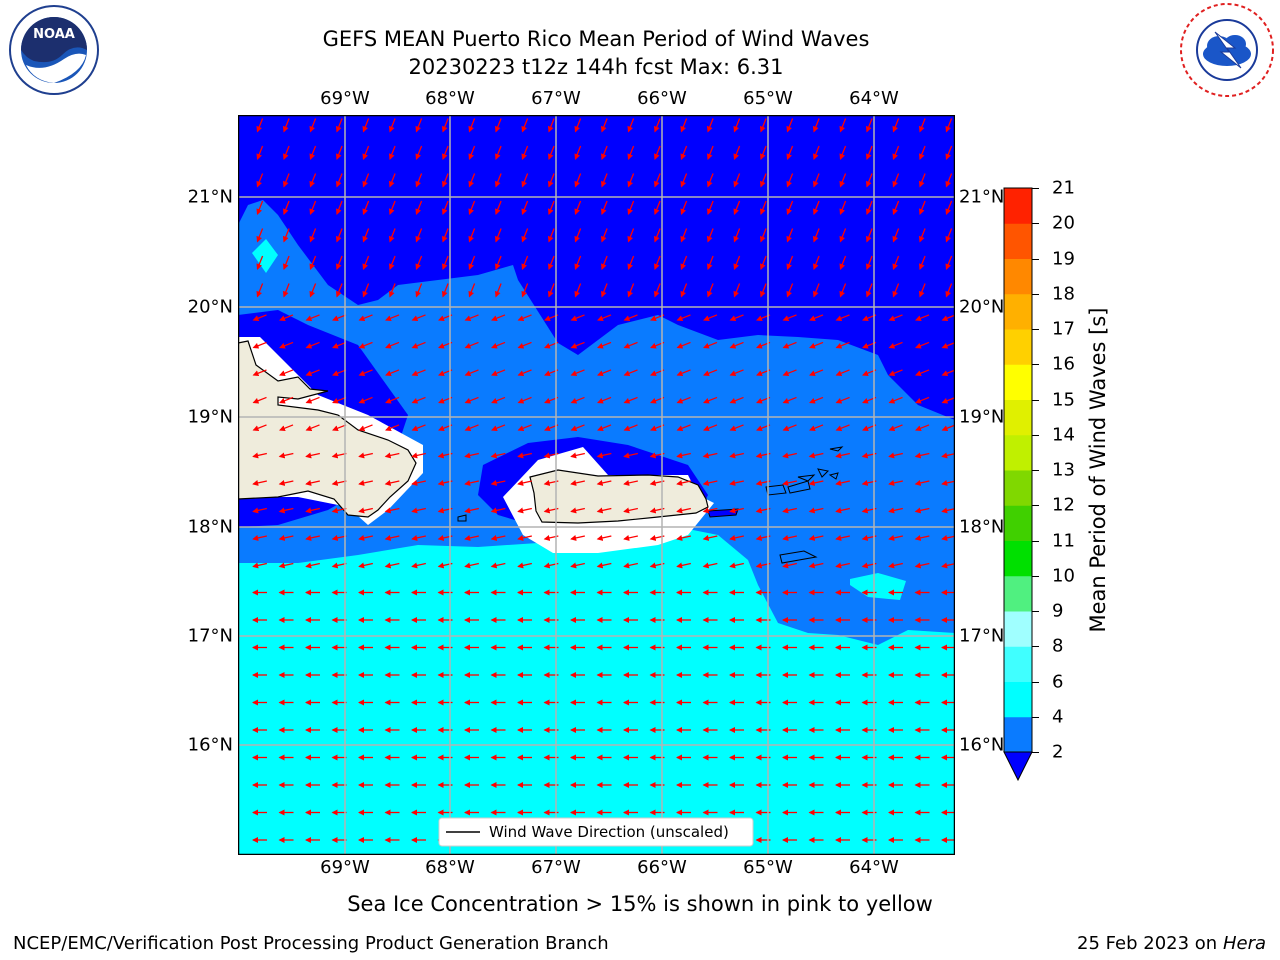 The height and width of the screenshot is (960, 1280). What do you see at coordinates (450, 867) in the screenshot?
I see `lon-label-bottom: 68°W` at bounding box center [450, 867].